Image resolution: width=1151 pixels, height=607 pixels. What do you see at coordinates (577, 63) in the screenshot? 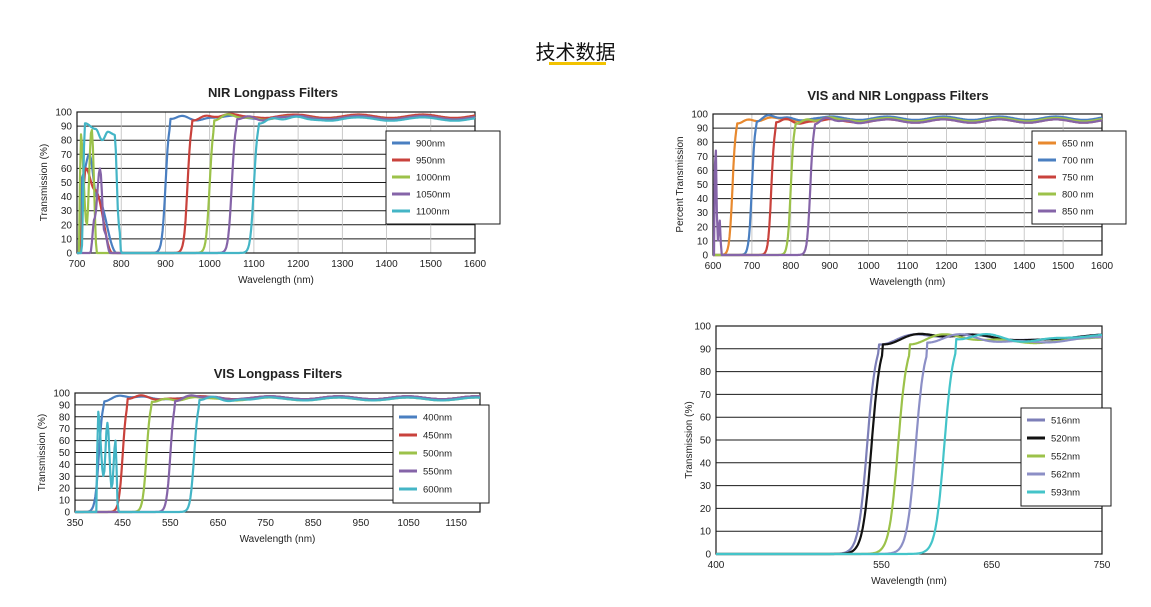
I see `title-underline` at bounding box center [577, 63].